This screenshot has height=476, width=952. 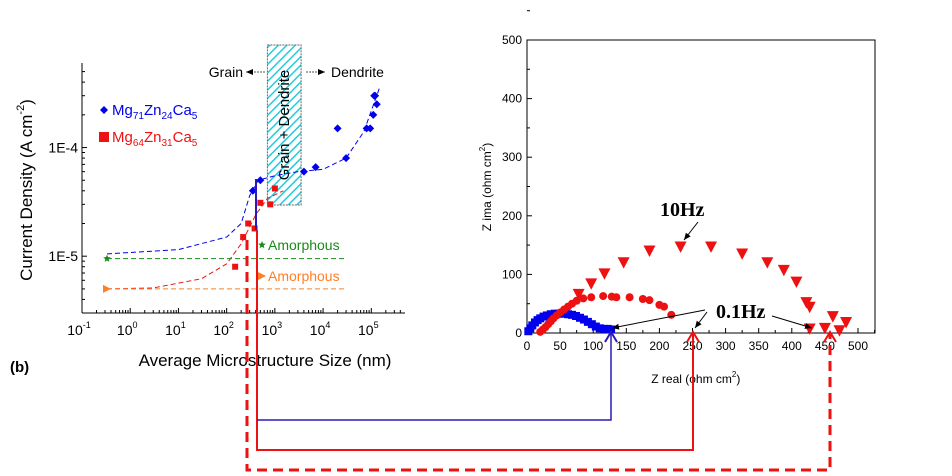 I want to click on x-tick-label: 105, so click(x=368, y=329).